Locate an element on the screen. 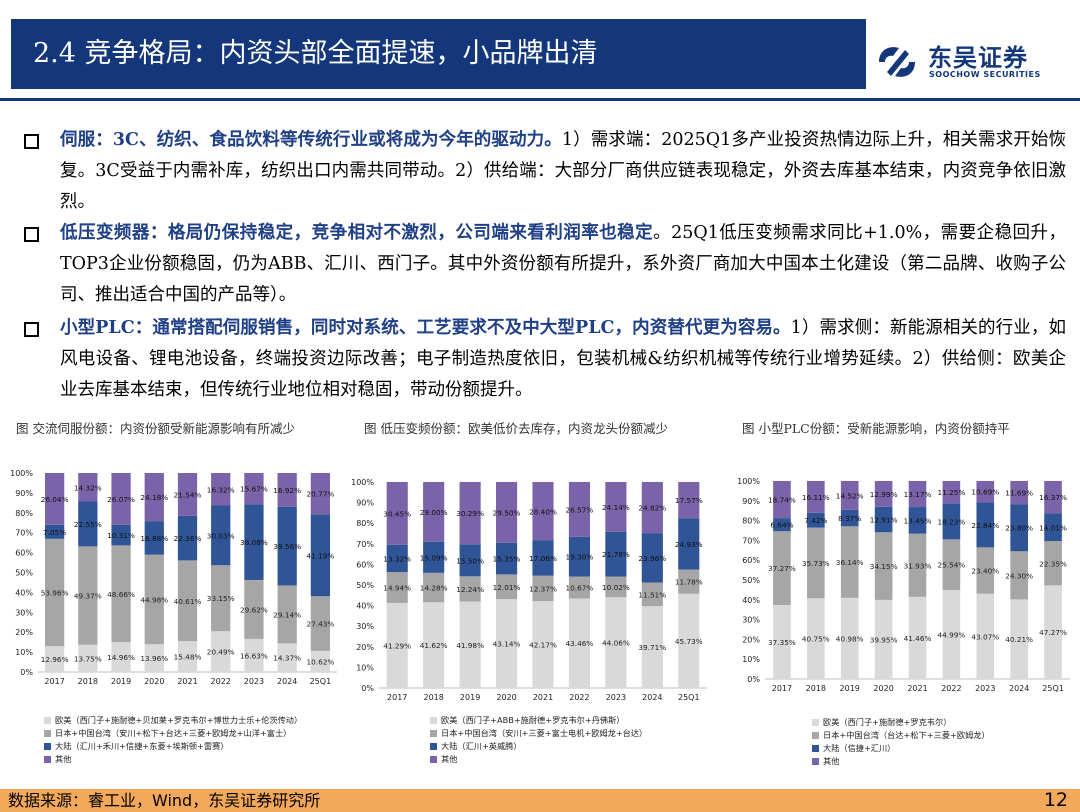  legend-label: 其他 is located at coordinates (63, 759).